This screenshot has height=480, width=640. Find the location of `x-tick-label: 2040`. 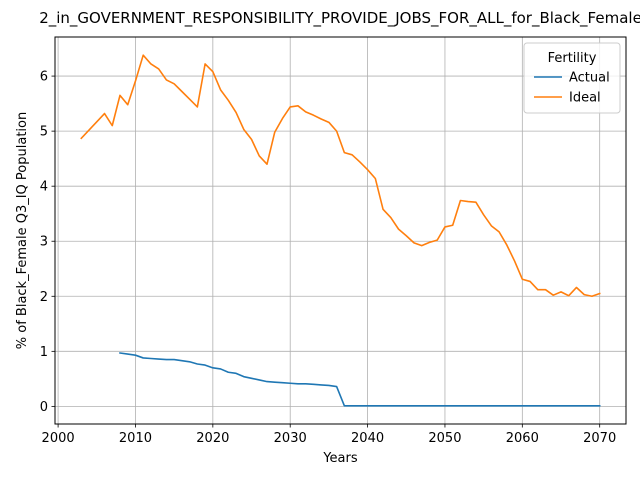

x-tick-label: 2040 is located at coordinates (367, 438).